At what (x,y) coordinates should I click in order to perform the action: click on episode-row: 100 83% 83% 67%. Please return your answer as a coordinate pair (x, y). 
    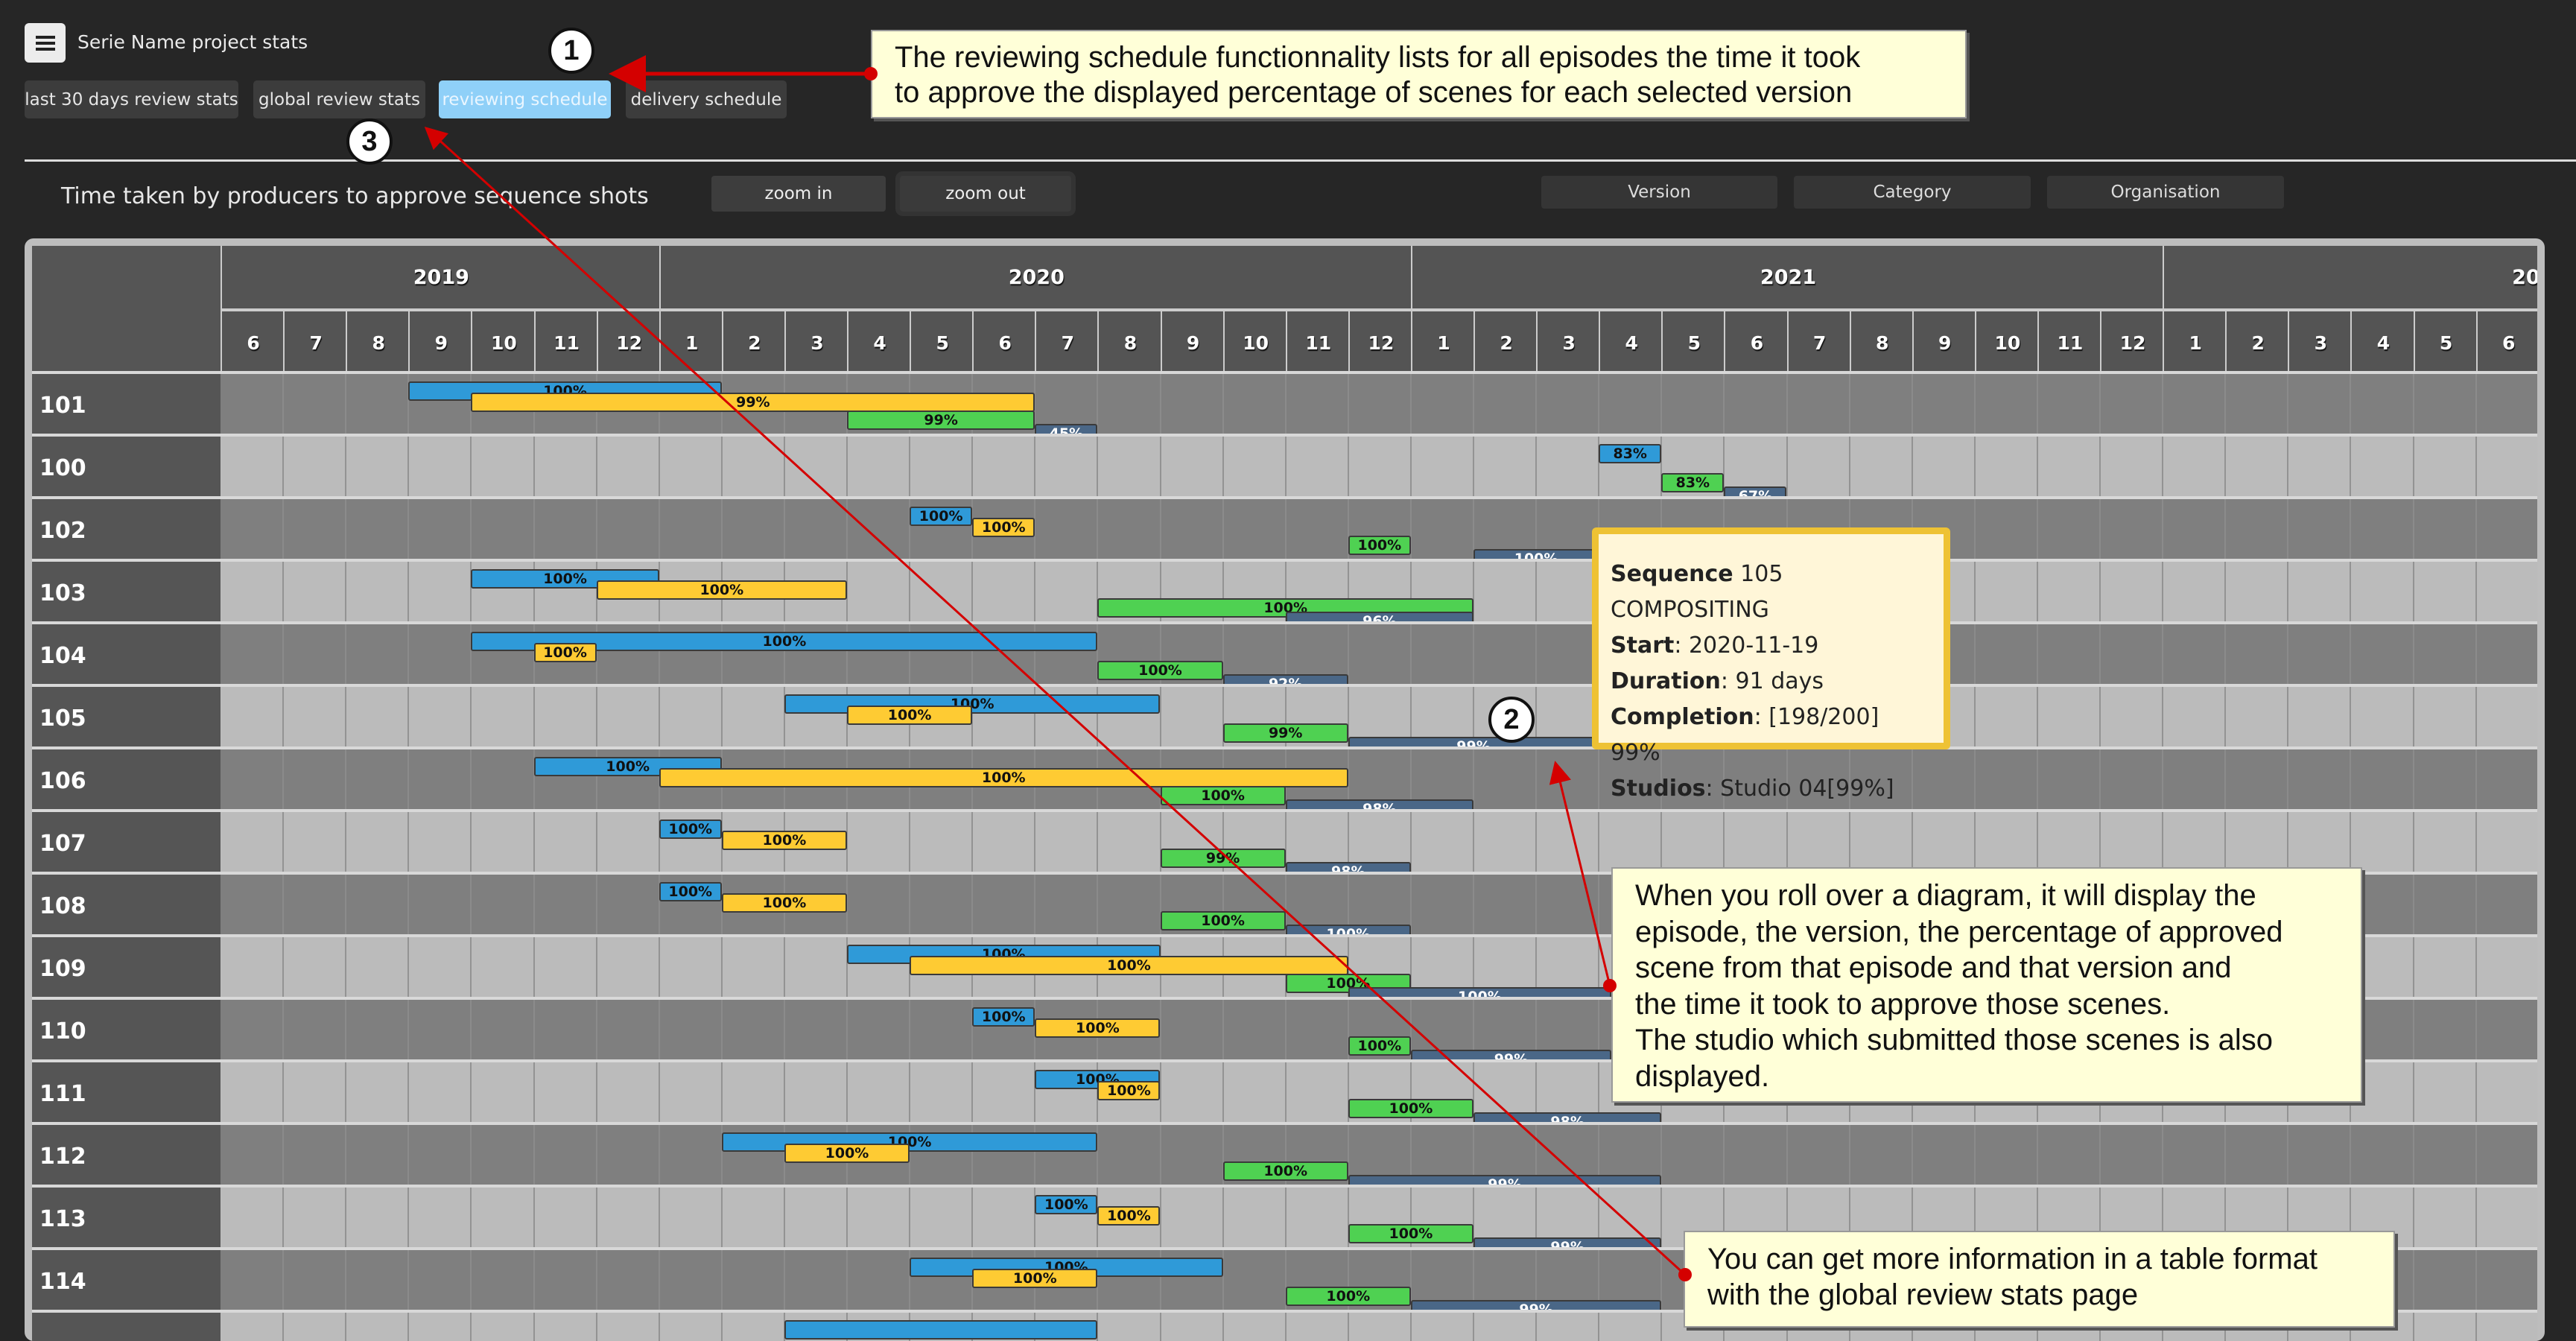
    Looking at the image, I should click on (1285, 470).